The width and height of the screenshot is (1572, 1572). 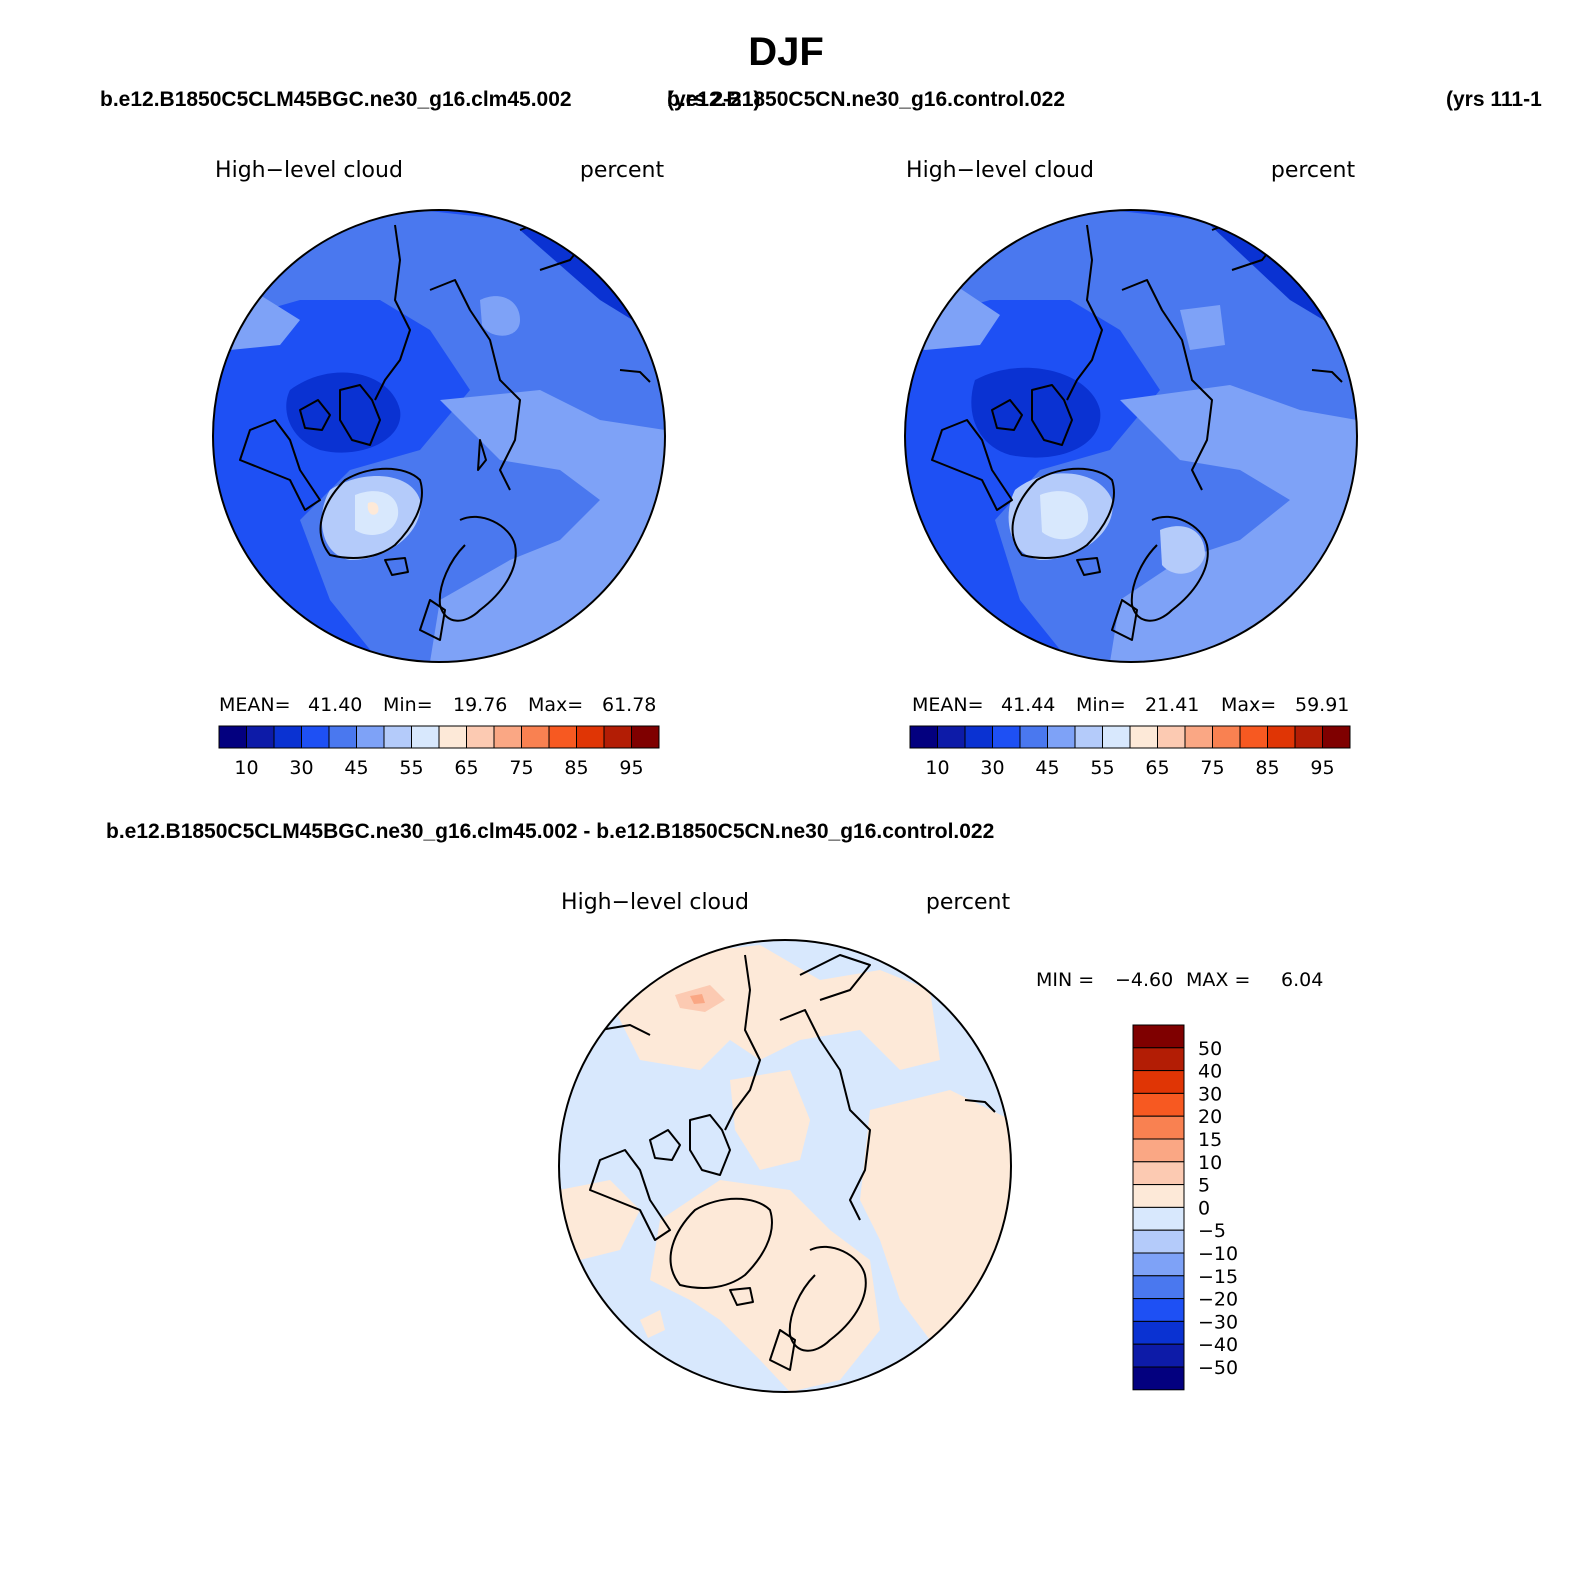 I want to click on diff-map-warm-region, so click(x=775, y=1007).